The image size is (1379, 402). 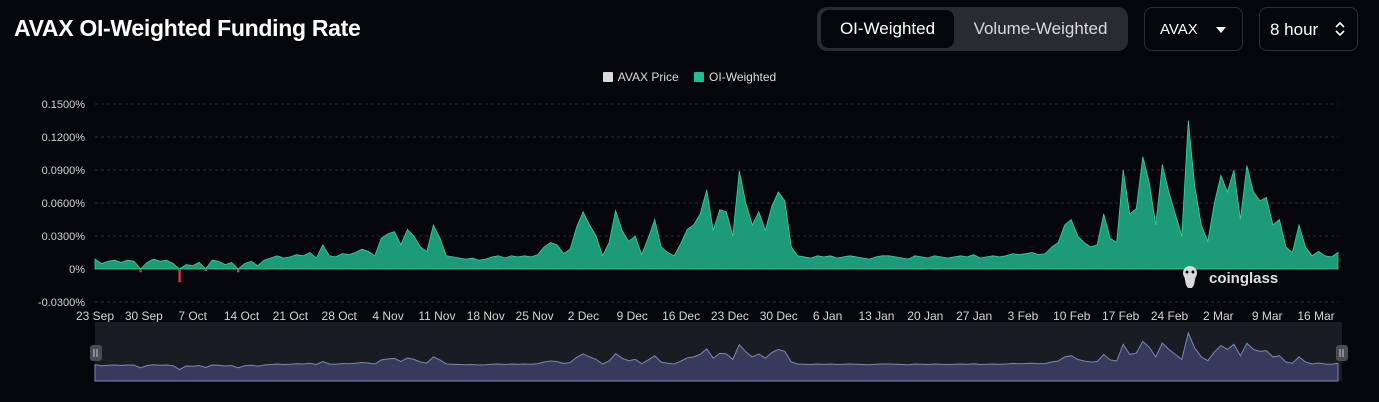 What do you see at coordinates (1190, 277) in the screenshot?
I see `coinglass-logo-icon` at bounding box center [1190, 277].